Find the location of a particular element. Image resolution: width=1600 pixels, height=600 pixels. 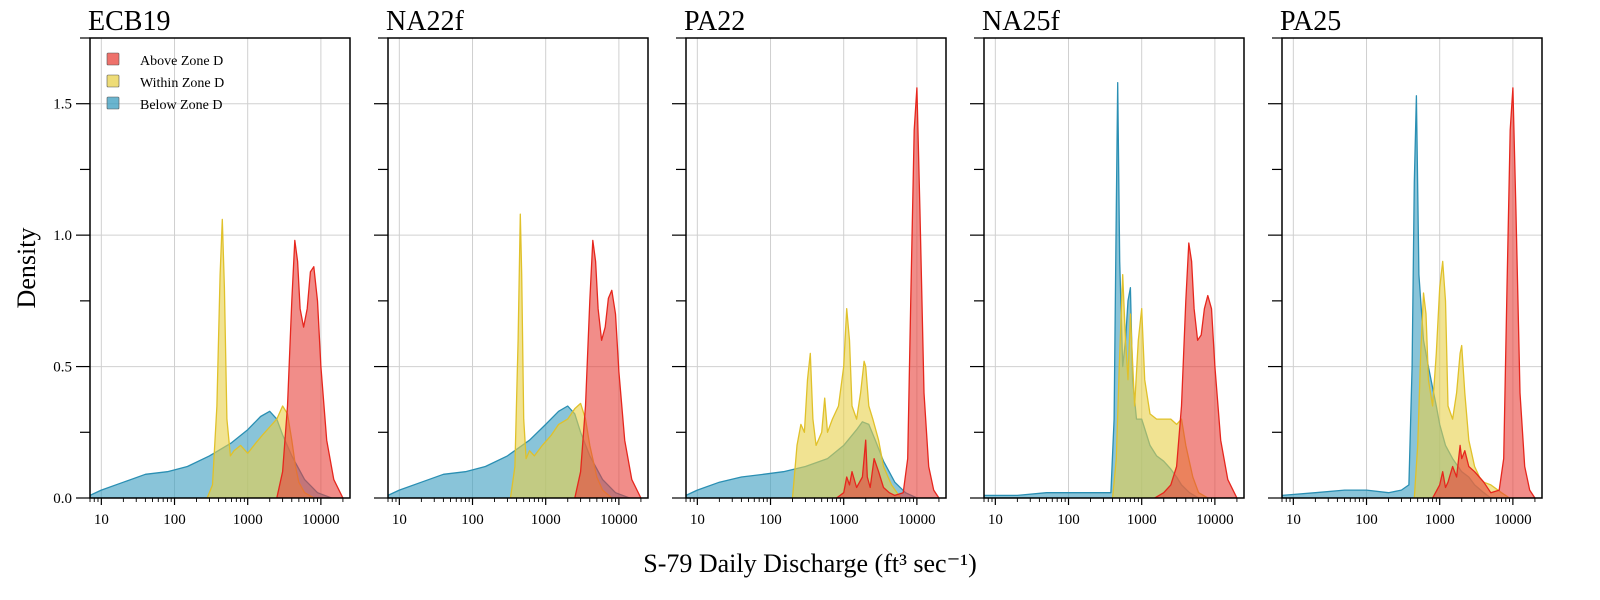

panel-pa25: PA25 10 100 1000 10000 is located at coordinates (1405, 267).